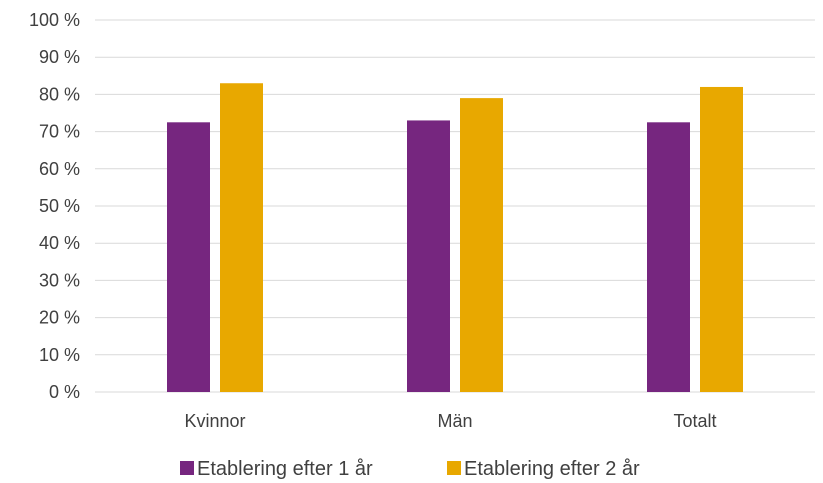  What do you see at coordinates (214, 421) in the screenshot?
I see `x-category-label: Kvinnor` at bounding box center [214, 421].